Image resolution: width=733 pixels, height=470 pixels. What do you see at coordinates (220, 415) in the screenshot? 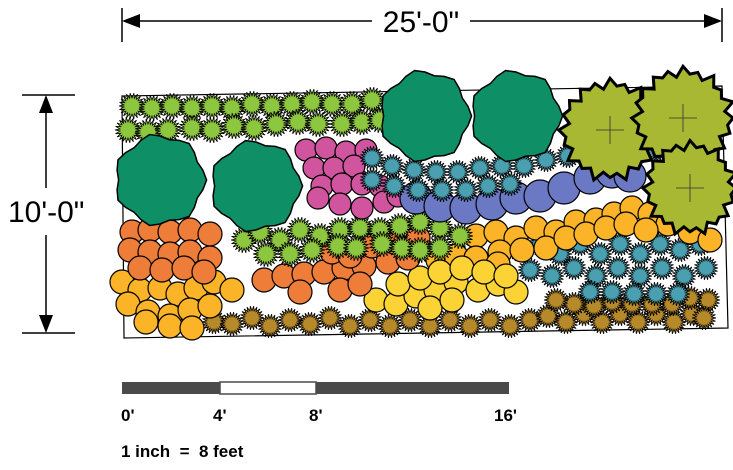
I see `scale-tick-4: 4'` at bounding box center [220, 415].